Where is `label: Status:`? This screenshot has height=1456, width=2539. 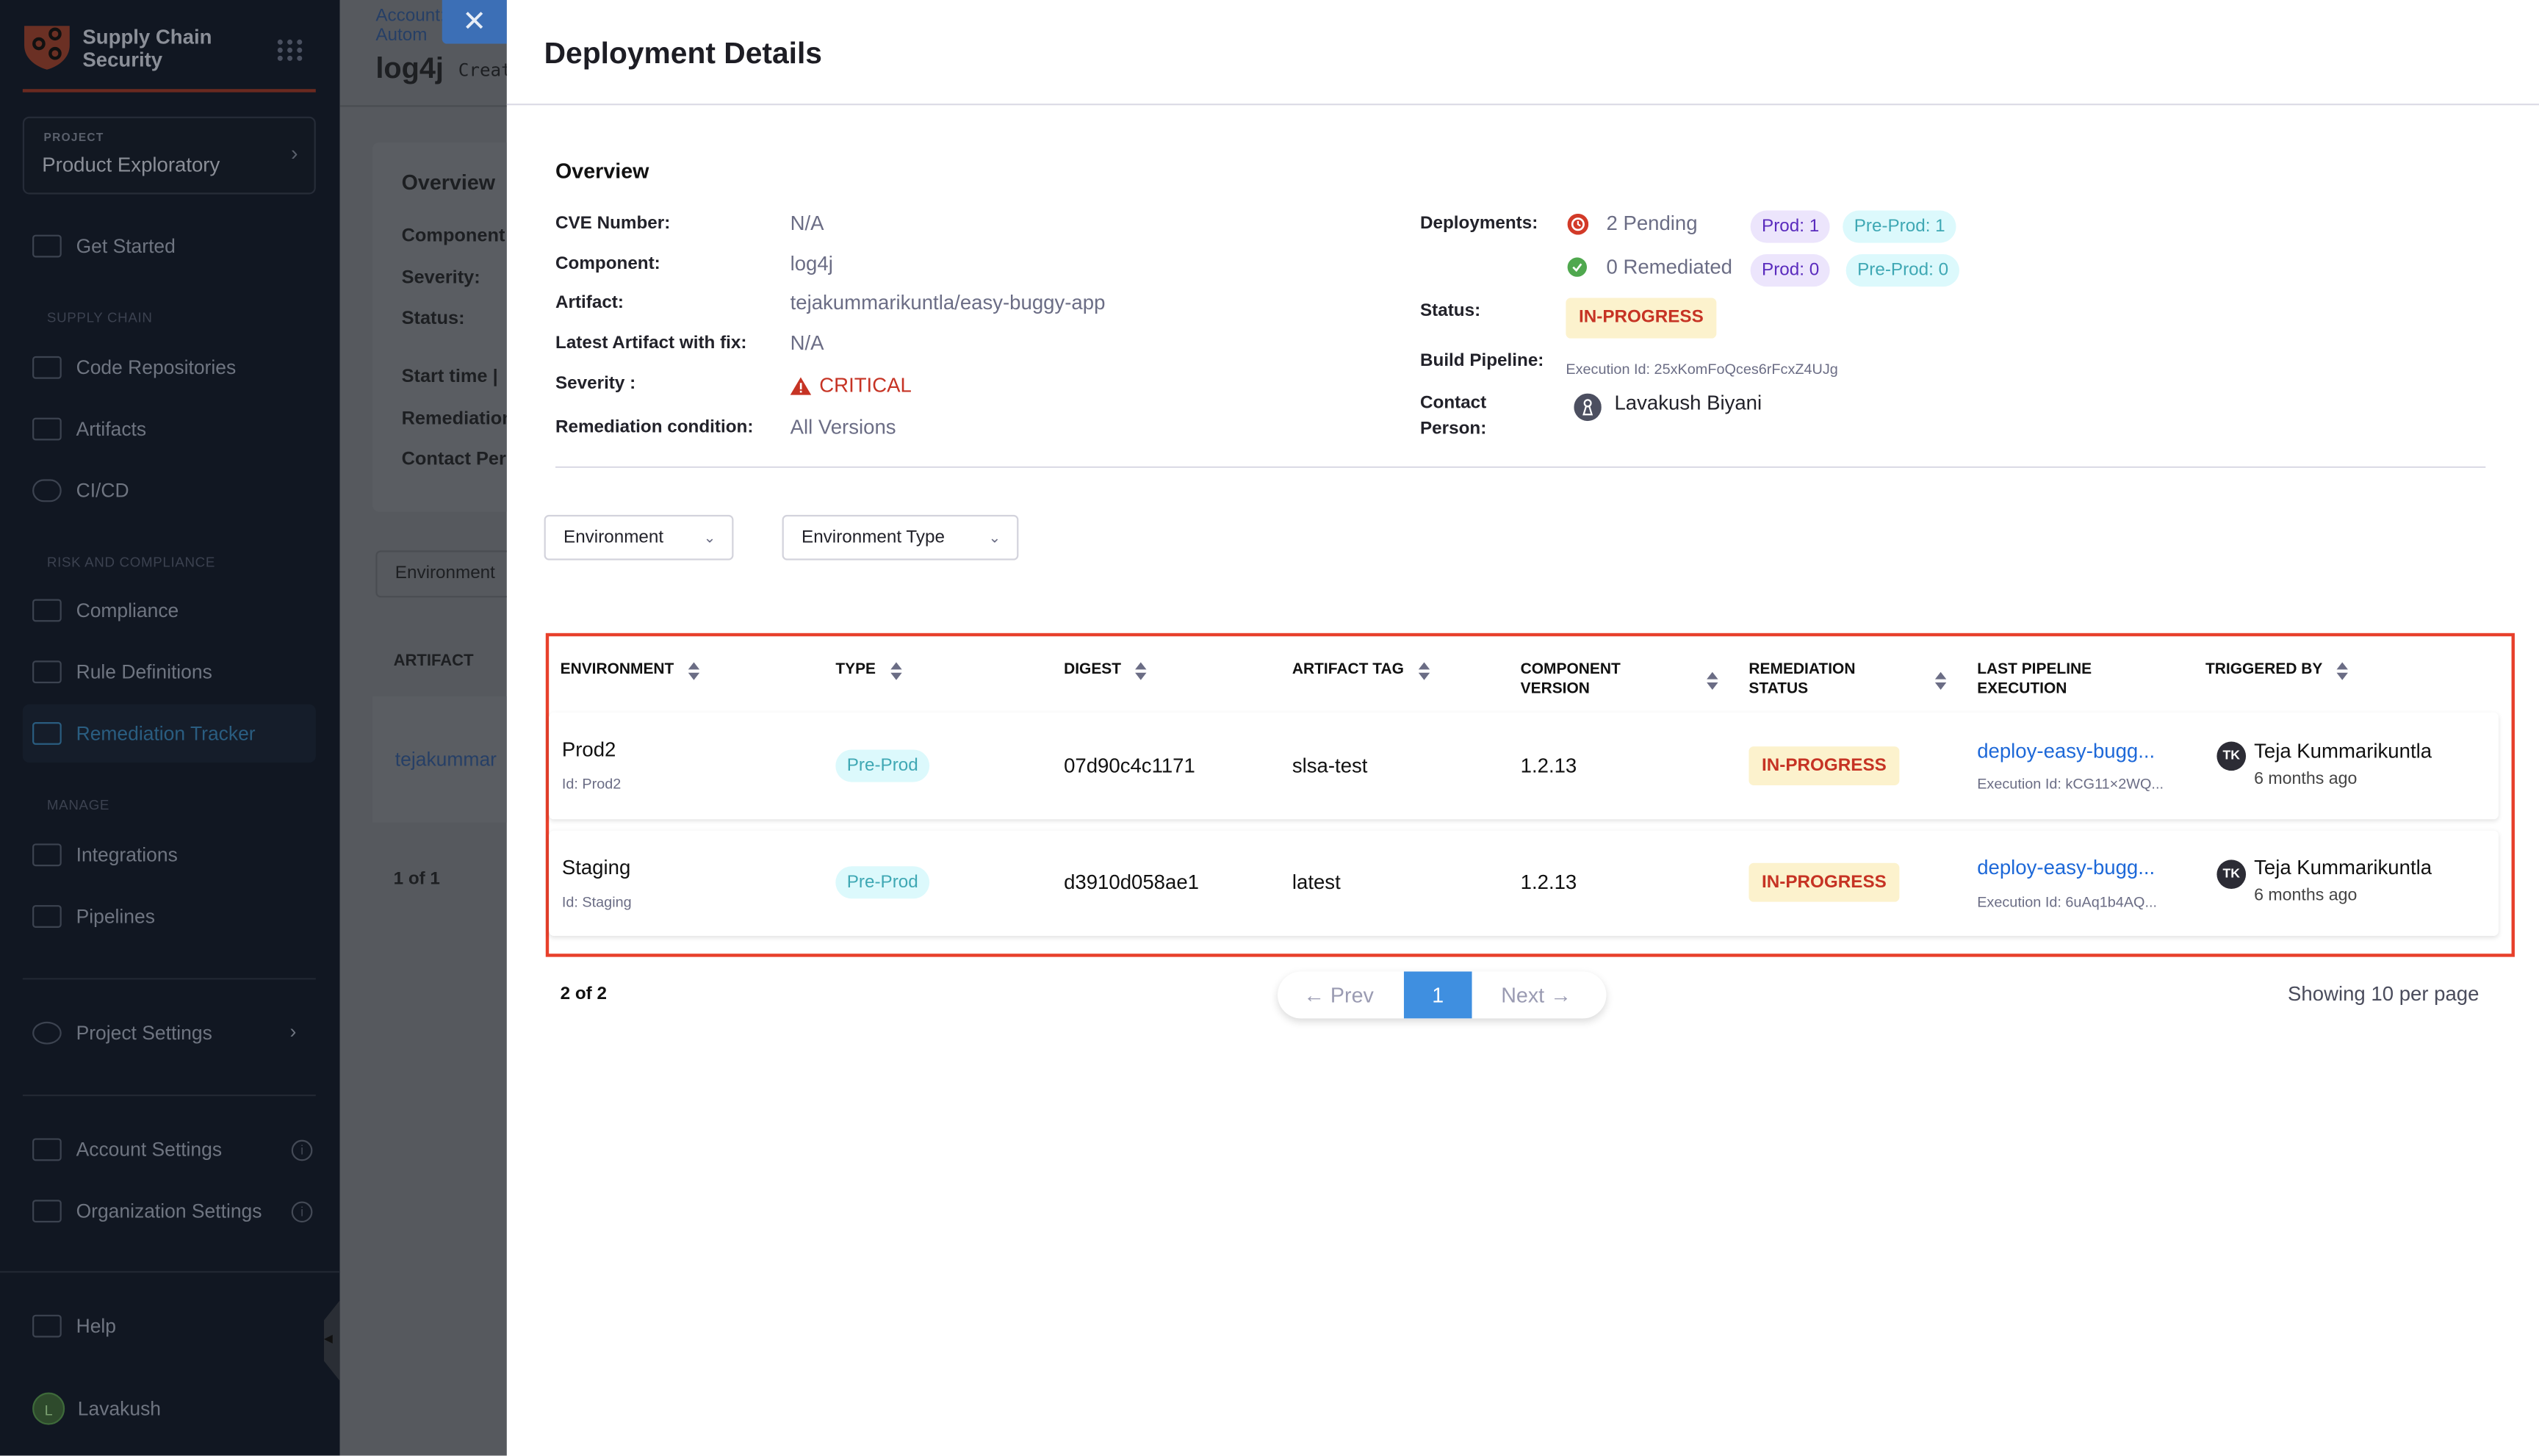 label: Status: is located at coordinates (433, 319).